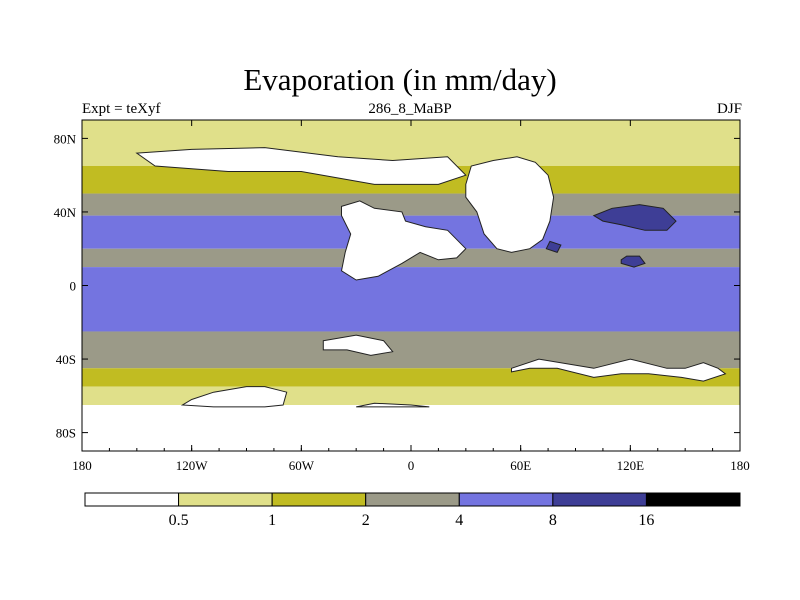 Image resolution: width=800 pixels, height=600 pixels. Describe the element at coordinates (729, 109) in the screenshot. I see `season-label: DJF` at that location.